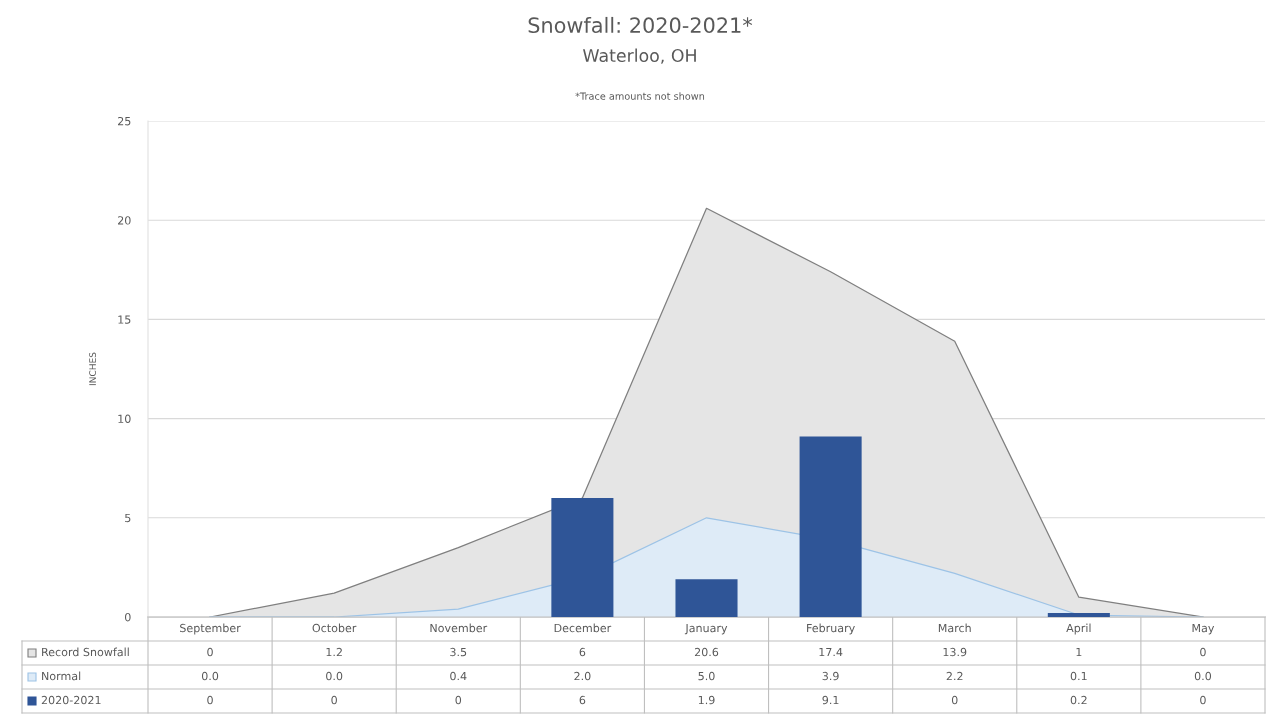 Image resolution: width=1280 pixels, height=720 pixels. I want to click on x-tick-label: March, so click(954, 628).